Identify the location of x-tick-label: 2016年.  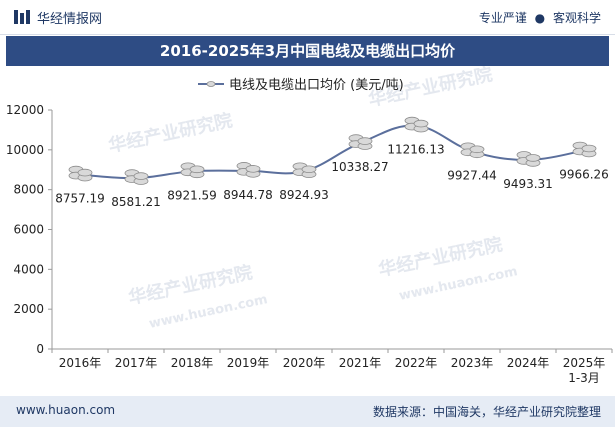
(80, 363).